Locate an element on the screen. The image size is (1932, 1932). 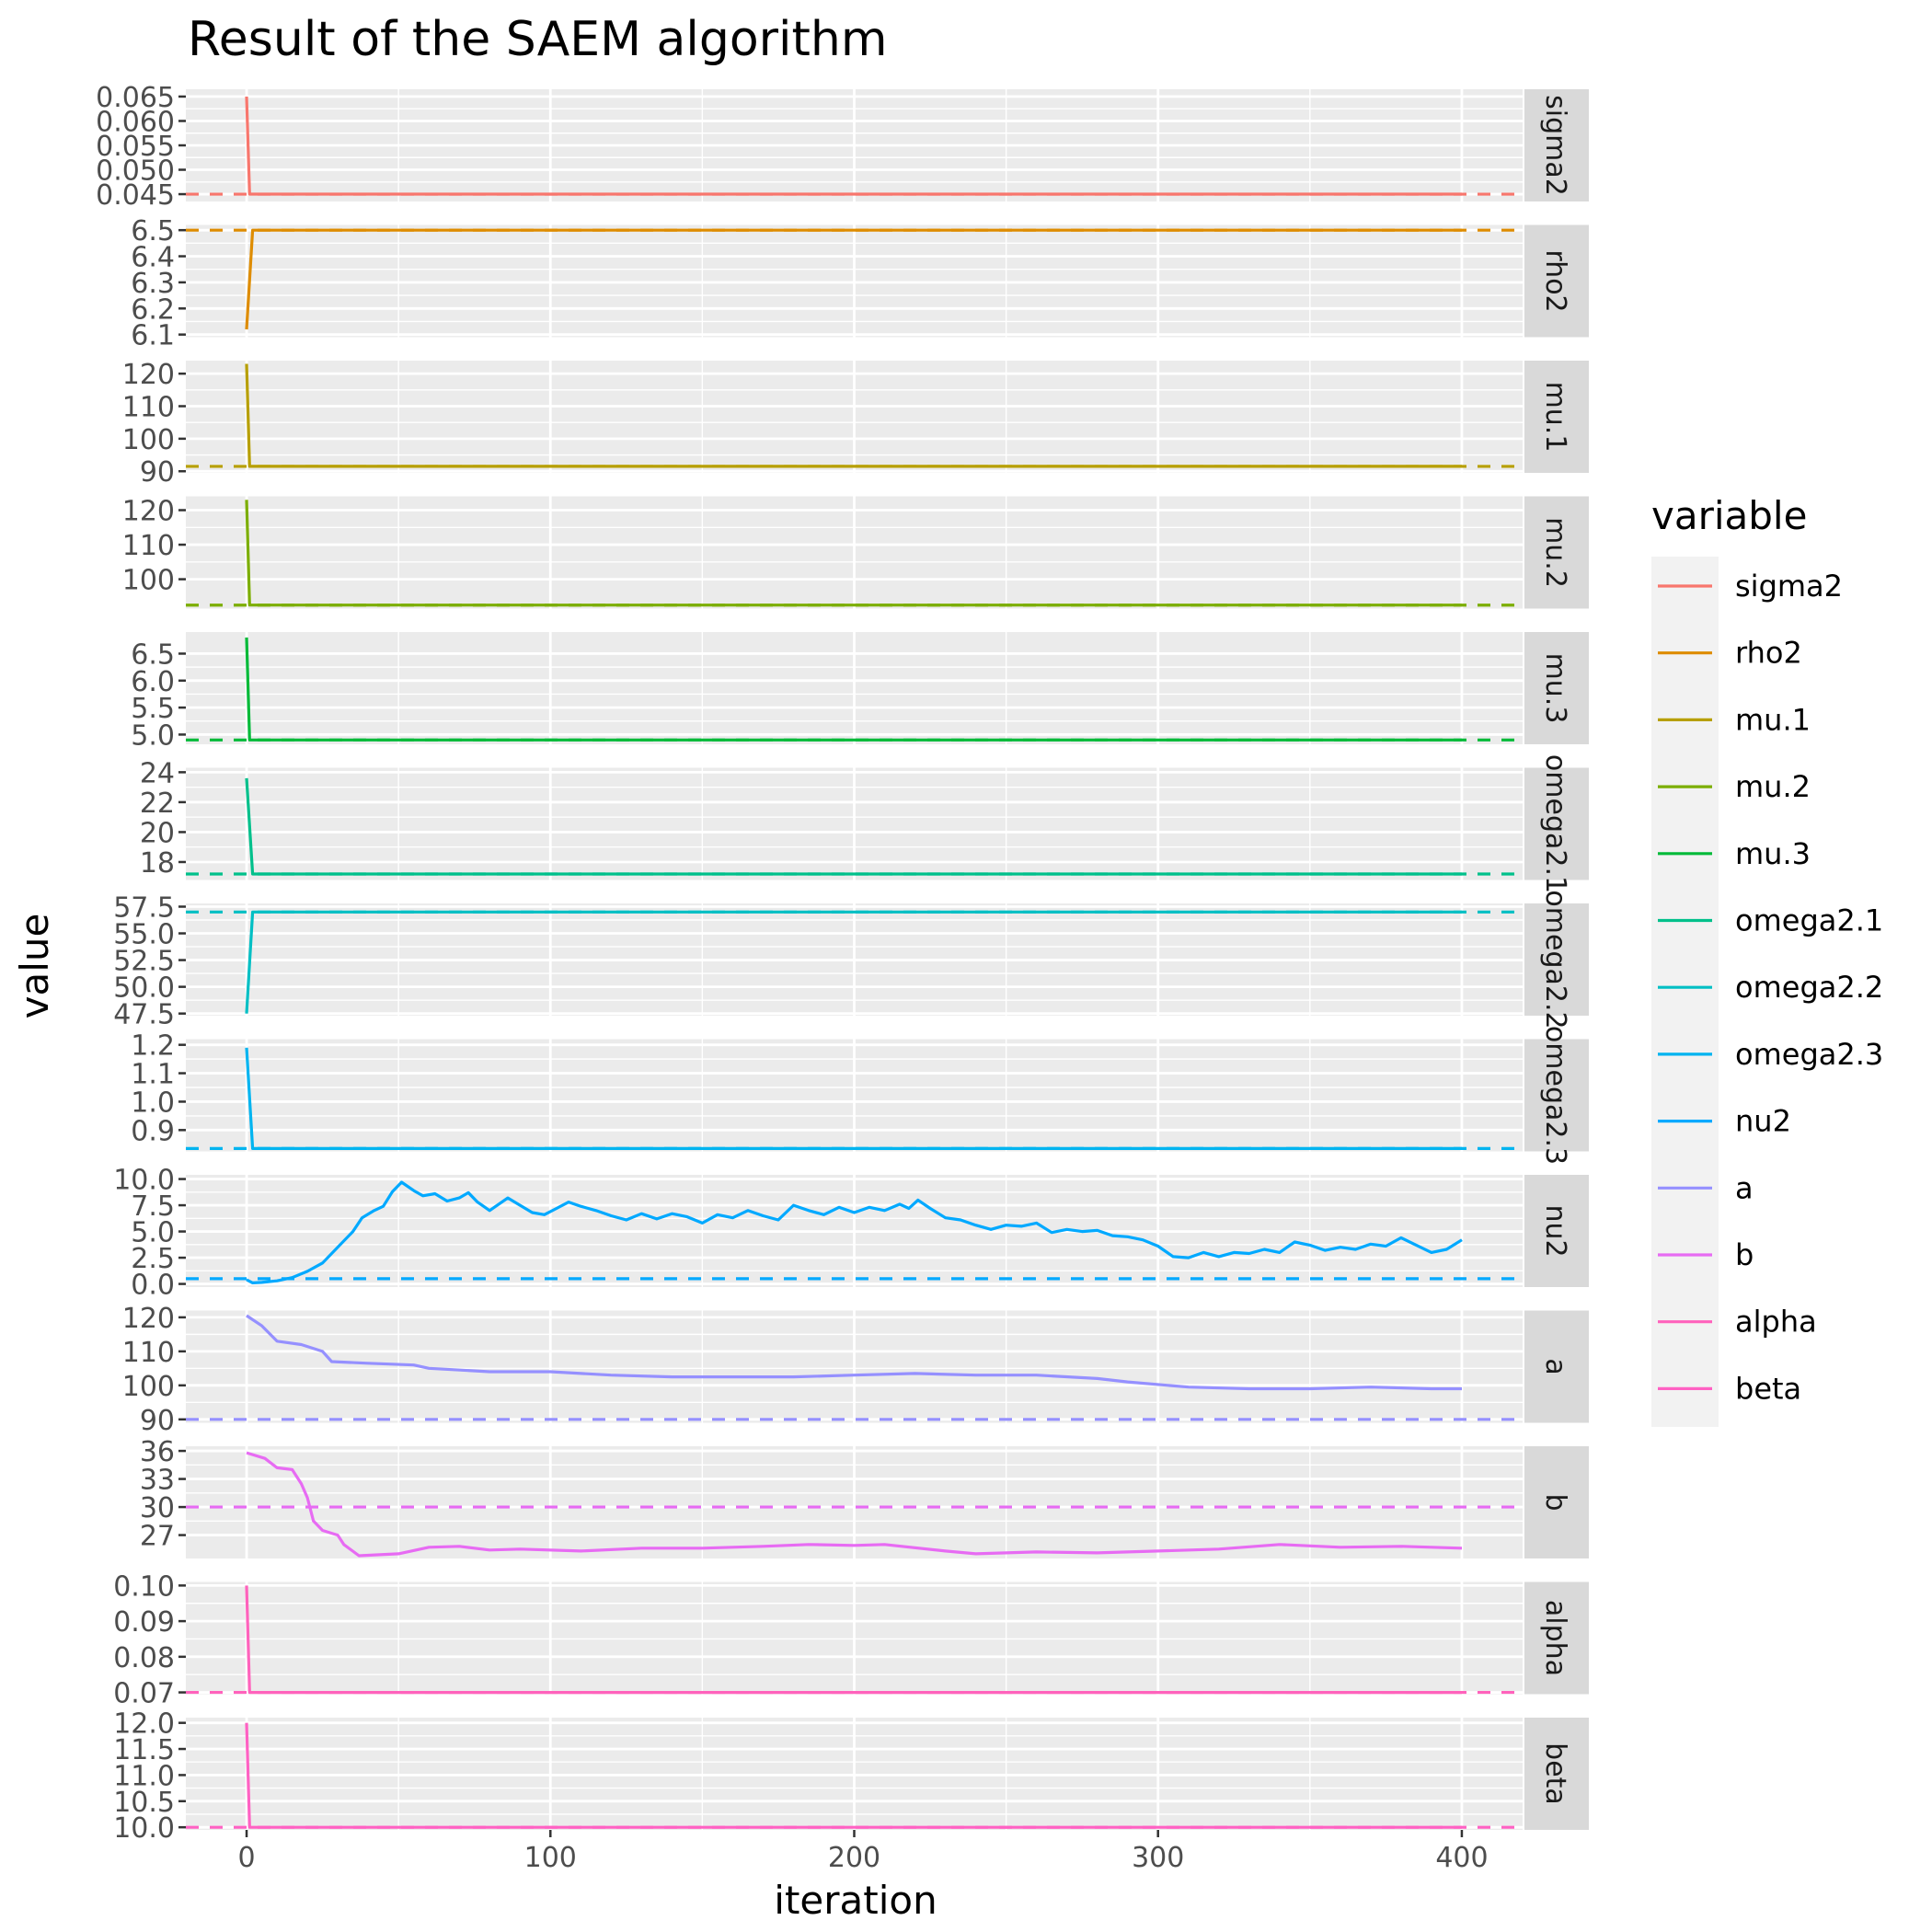
y-tick-label: 1.0 is located at coordinates (153, 1103).